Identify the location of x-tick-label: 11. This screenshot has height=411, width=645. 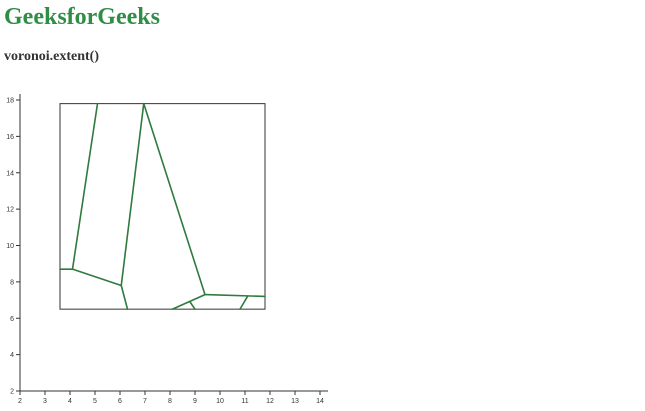
(244, 401).